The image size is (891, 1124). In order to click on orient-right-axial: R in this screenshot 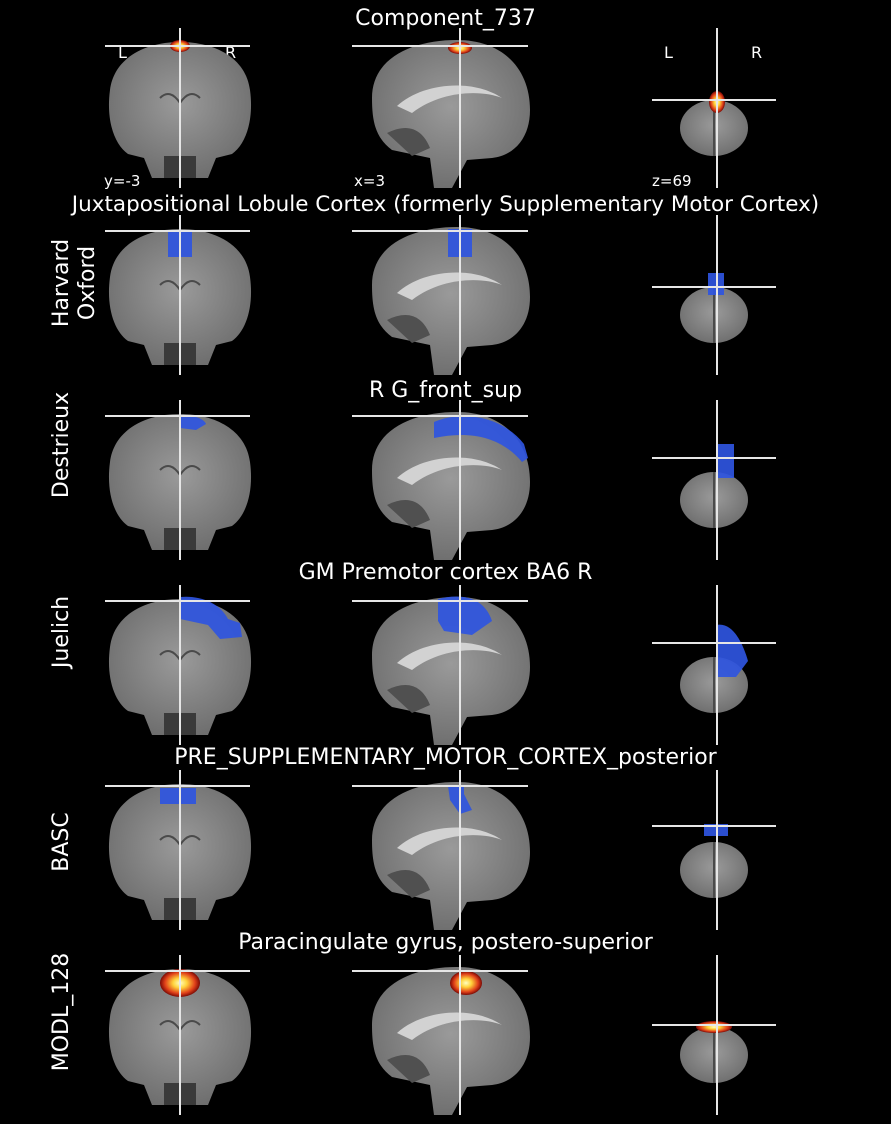, I will do `click(757, 52)`.